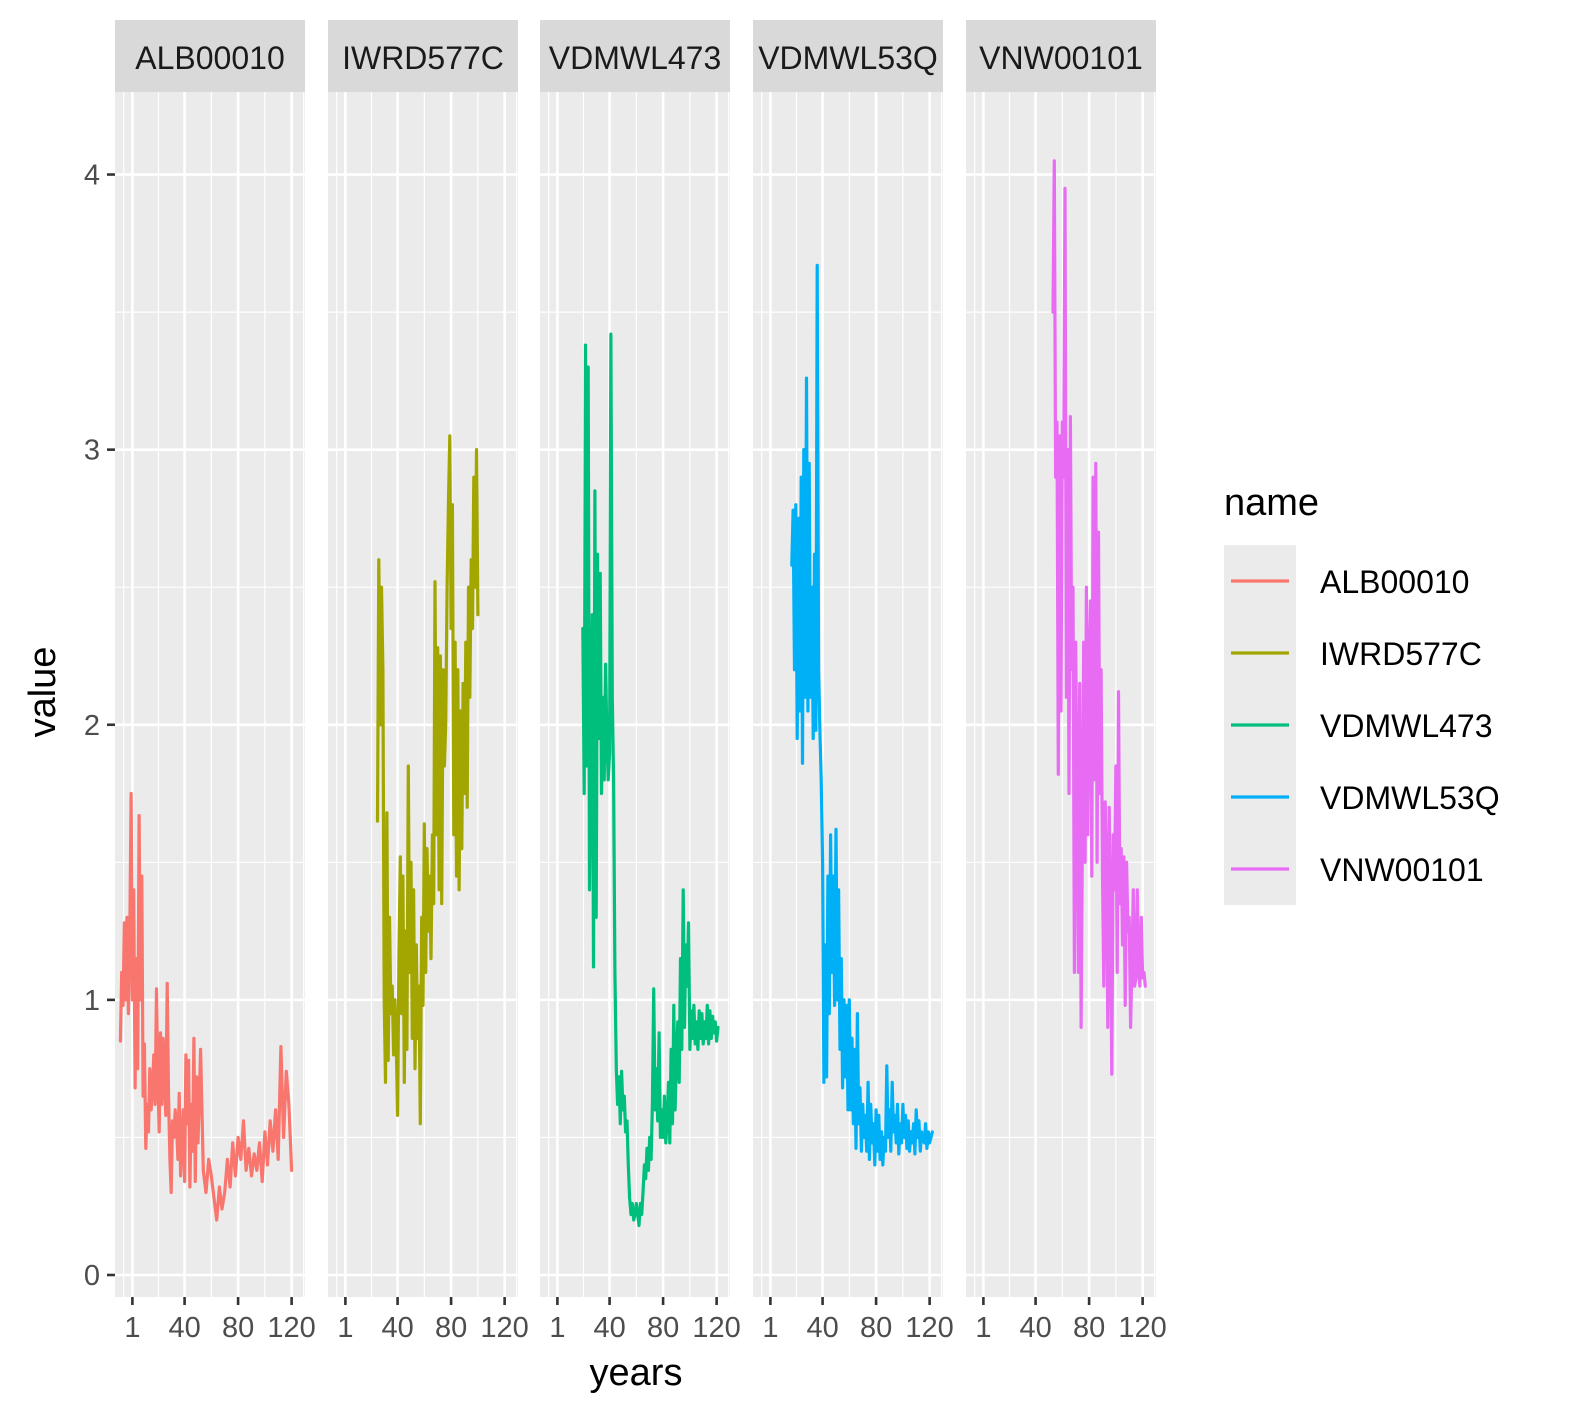 The width and height of the screenshot is (1576, 1426). I want to click on y-tick-label: 0, so click(92, 1276).